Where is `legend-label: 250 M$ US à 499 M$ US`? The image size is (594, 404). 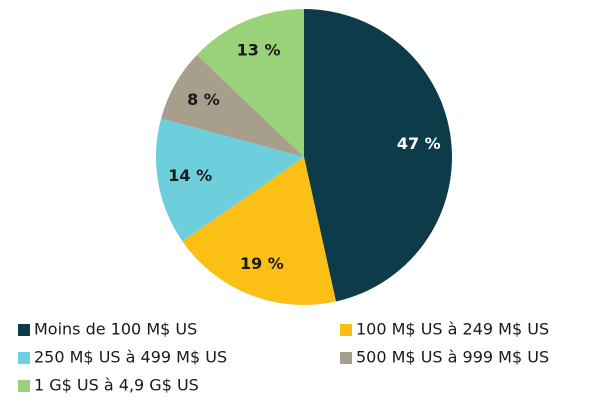
legend-label: 250 M$ US à 499 M$ US is located at coordinates (130, 357).